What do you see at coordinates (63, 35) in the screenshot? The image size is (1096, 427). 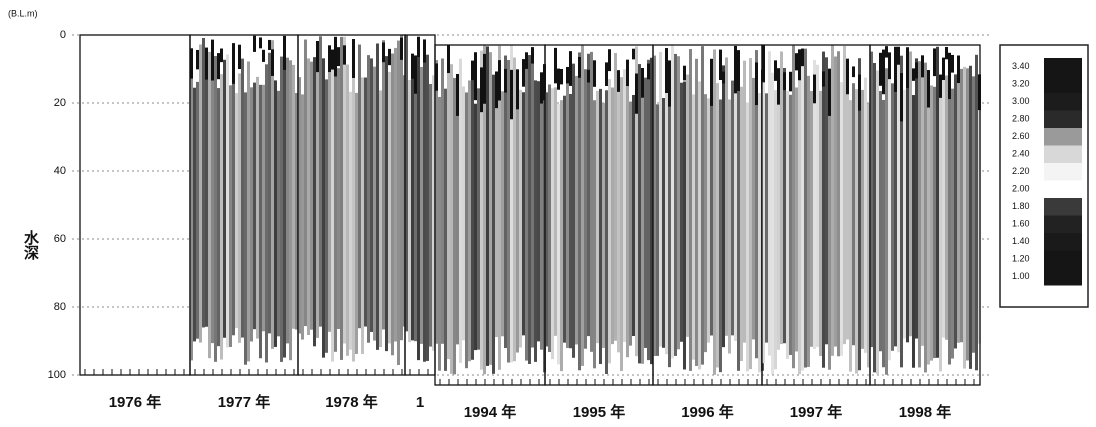 I see `y-tick-label: 0` at bounding box center [63, 35].